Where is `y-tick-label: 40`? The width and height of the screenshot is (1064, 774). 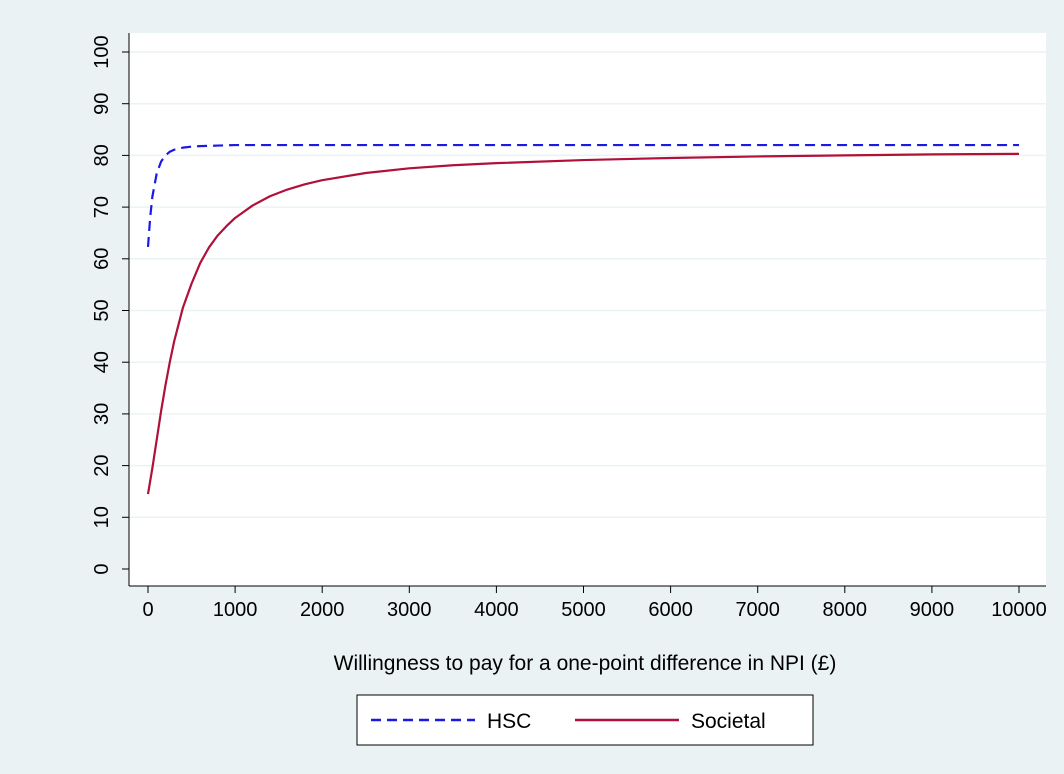
y-tick-label: 40 is located at coordinates (102, 362).